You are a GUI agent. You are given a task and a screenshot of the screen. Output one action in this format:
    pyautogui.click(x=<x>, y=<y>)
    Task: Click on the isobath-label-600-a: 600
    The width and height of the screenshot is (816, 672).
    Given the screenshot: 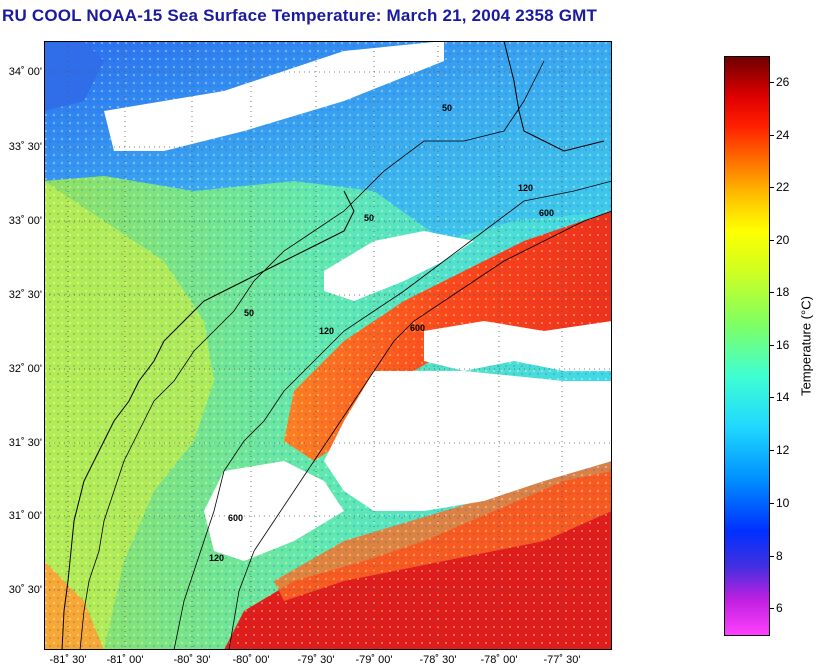 What is the action you would take?
    pyautogui.click(x=546, y=213)
    